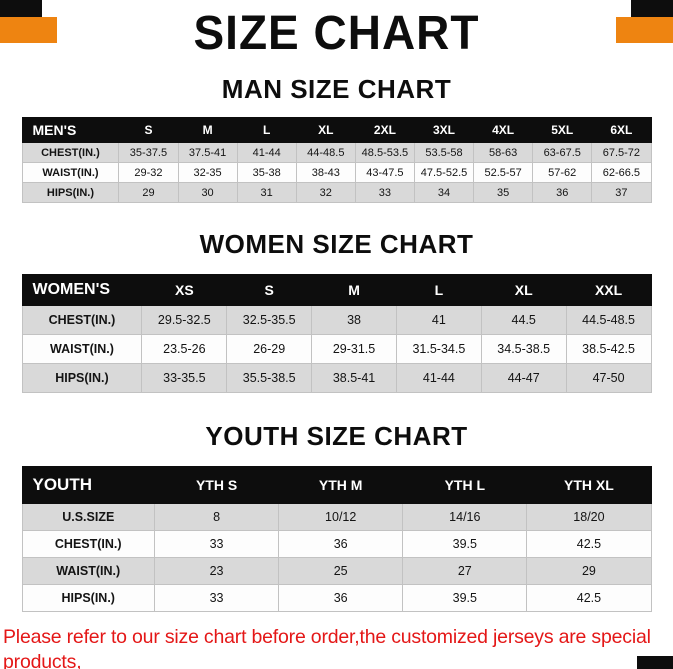 The width and height of the screenshot is (673, 669). Describe the element at coordinates (341, 517) in the screenshot. I see `value-cell: 10/12` at that location.